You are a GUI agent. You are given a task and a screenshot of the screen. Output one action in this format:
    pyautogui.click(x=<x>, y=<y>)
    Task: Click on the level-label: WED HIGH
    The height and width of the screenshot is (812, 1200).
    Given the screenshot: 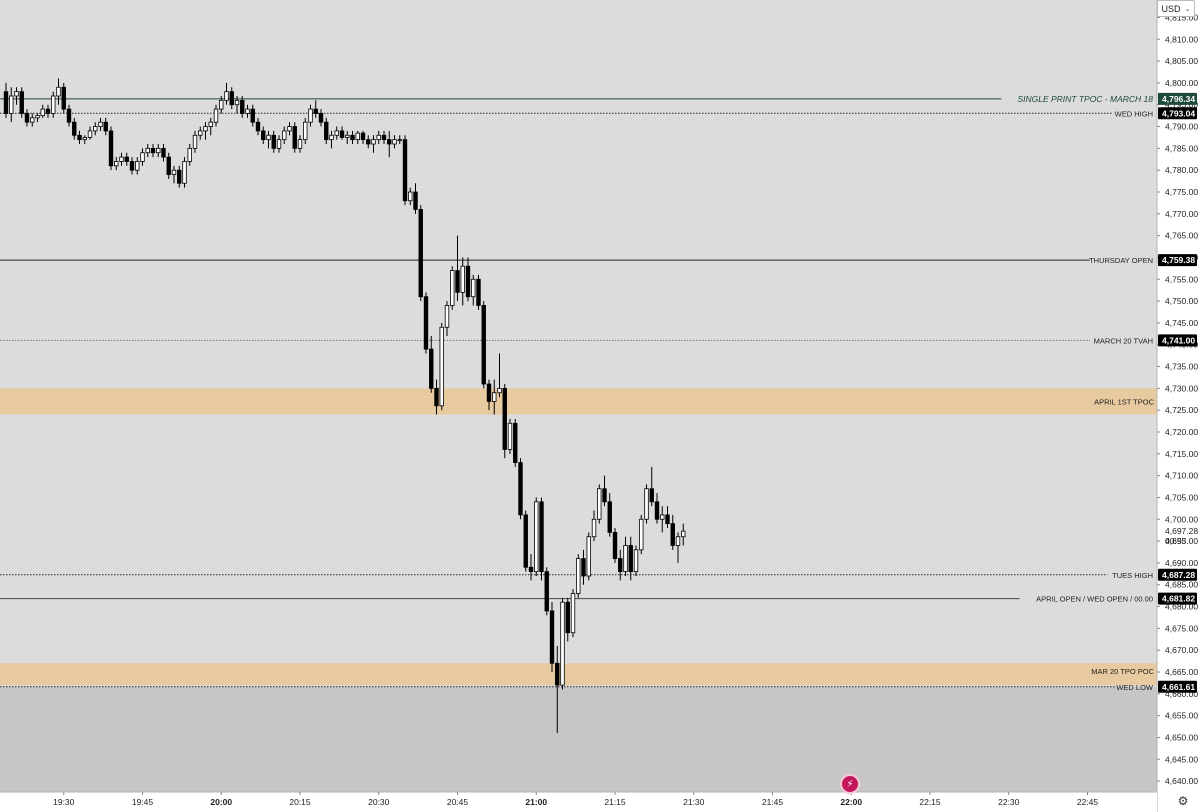 What is the action you would take?
    pyautogui.click(x=1134, y=113)
    